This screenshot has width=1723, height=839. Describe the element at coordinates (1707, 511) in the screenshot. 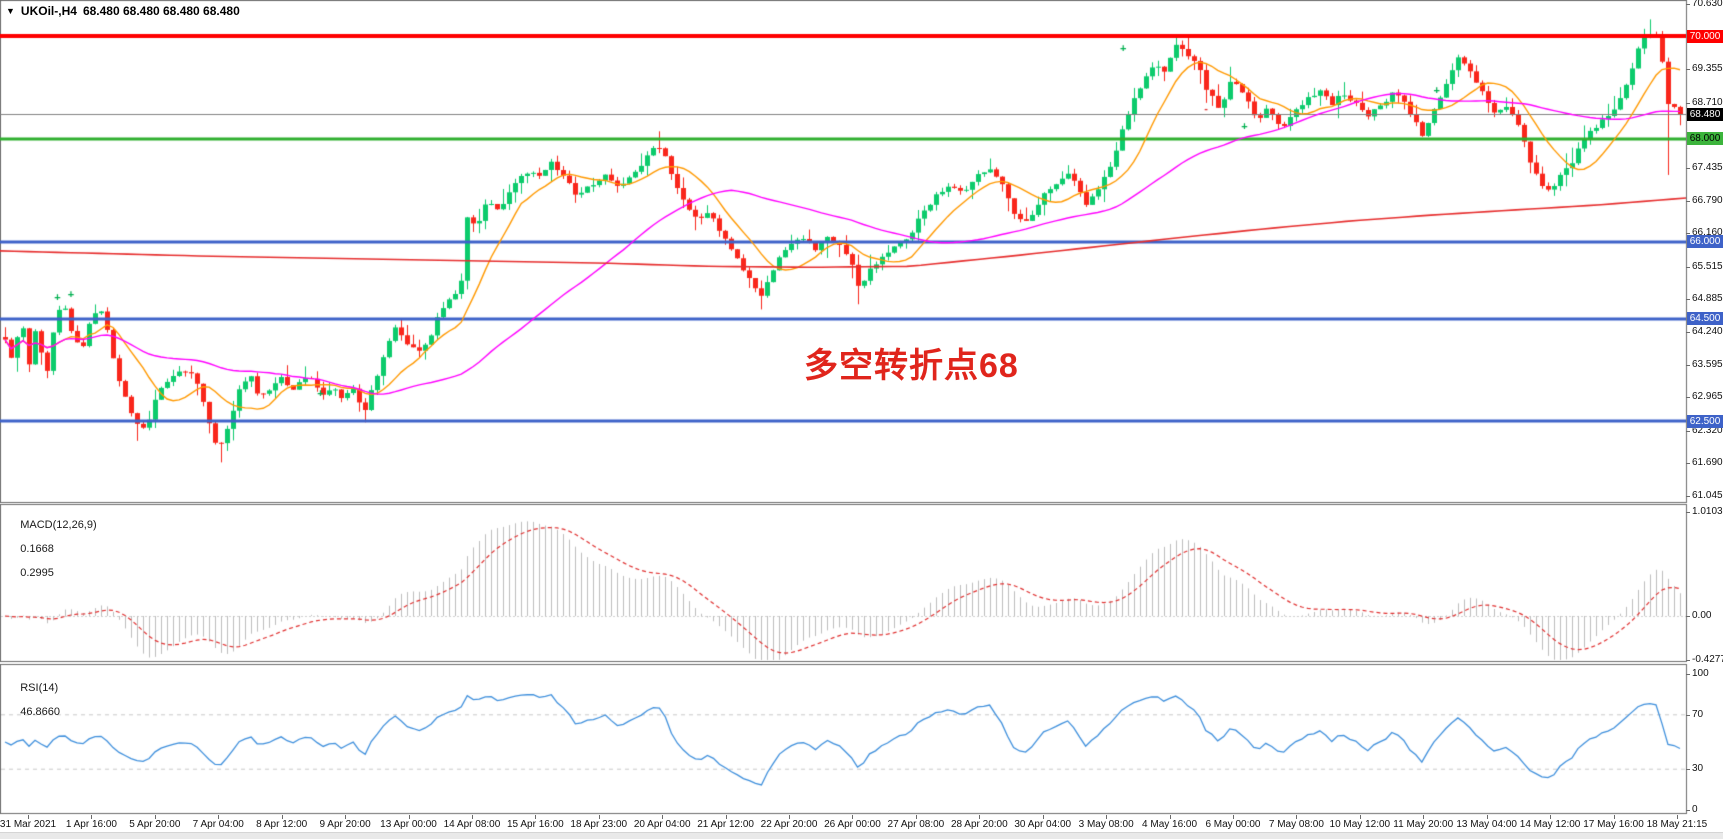

I see `macd-tick-label: 1.0103` at that location.